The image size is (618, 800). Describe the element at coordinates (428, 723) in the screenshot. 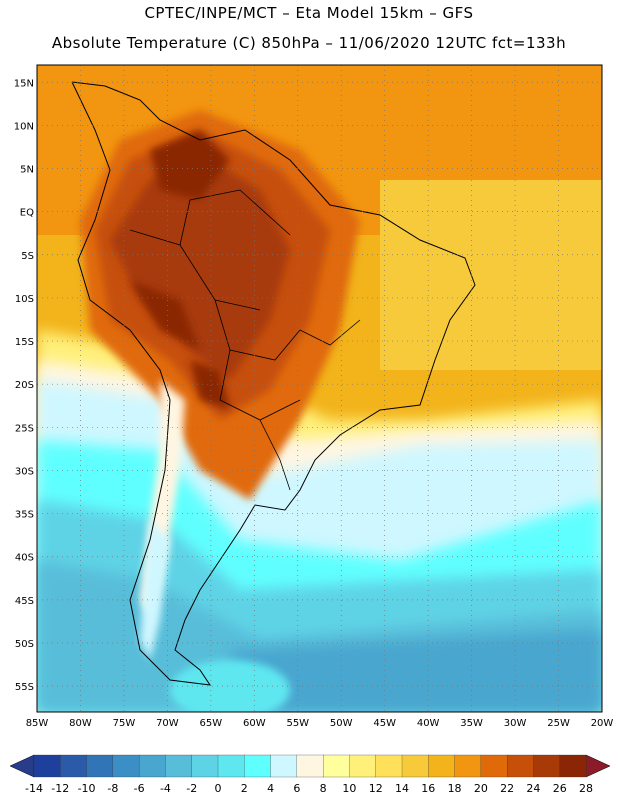

I see `longitude-label: 40W` at that location.